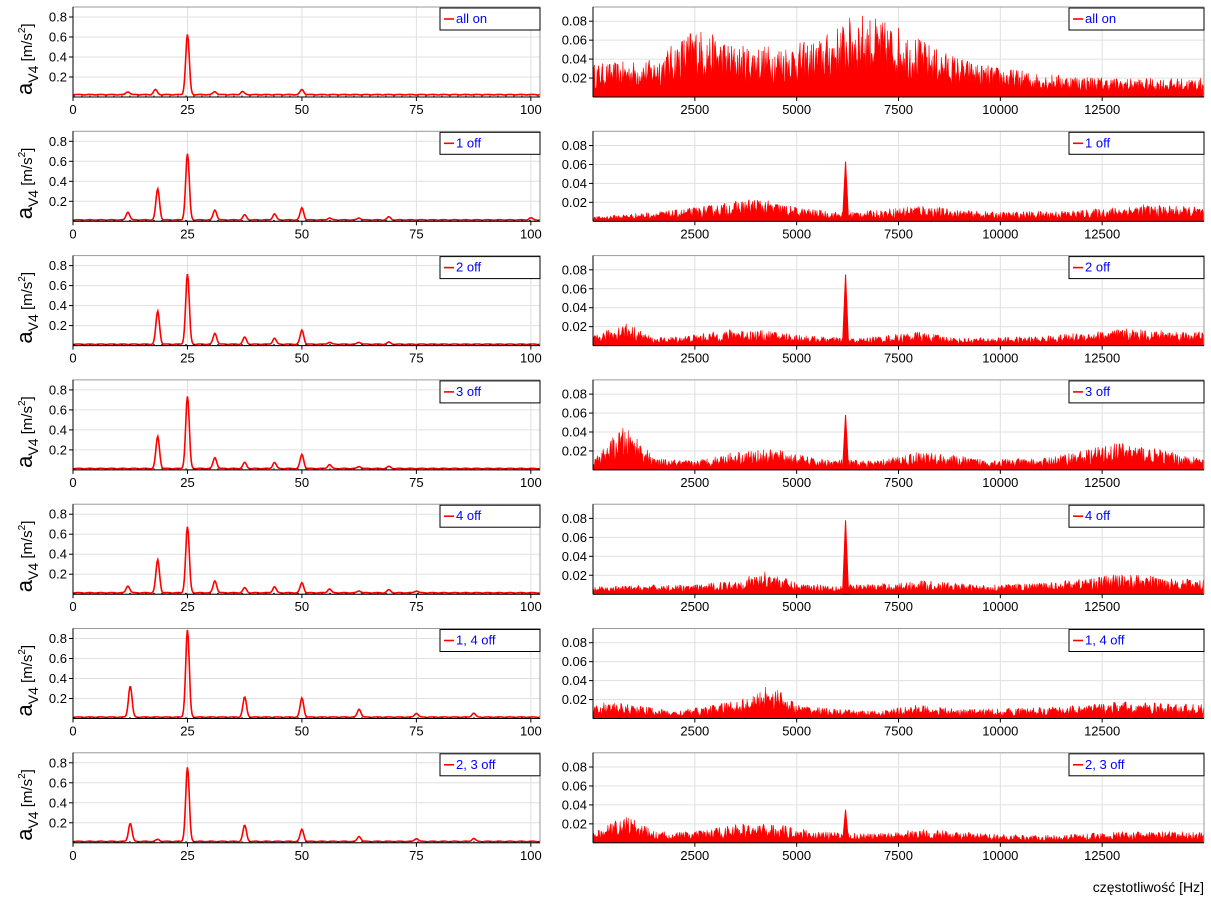 This screenshot has height=907, width=1211. Describe the element at coordinates (471, 18) in the screenshot. I see `legend-label: all on` at that location.